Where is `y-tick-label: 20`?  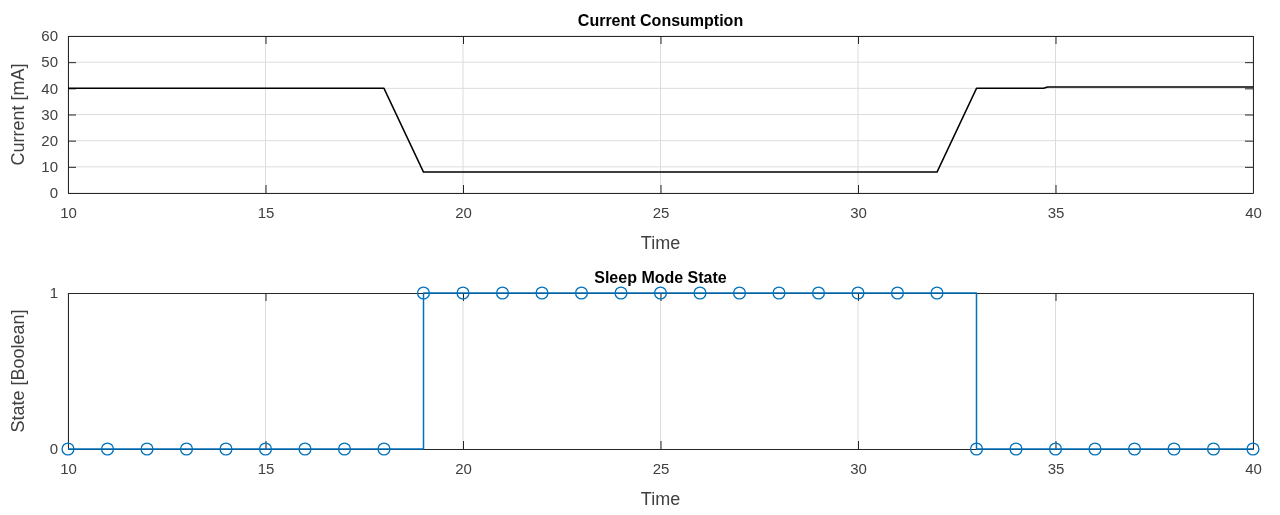
y-tick-label: 20 is located at coordinates (49, 140).